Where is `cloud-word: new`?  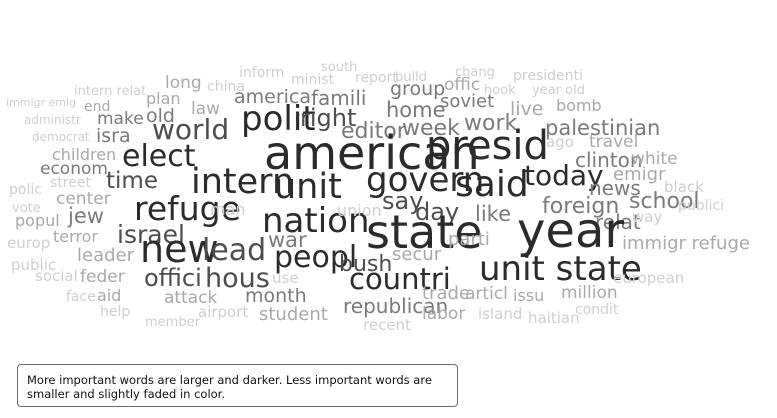 cloud-word: new is located at coordinates (179, 249).